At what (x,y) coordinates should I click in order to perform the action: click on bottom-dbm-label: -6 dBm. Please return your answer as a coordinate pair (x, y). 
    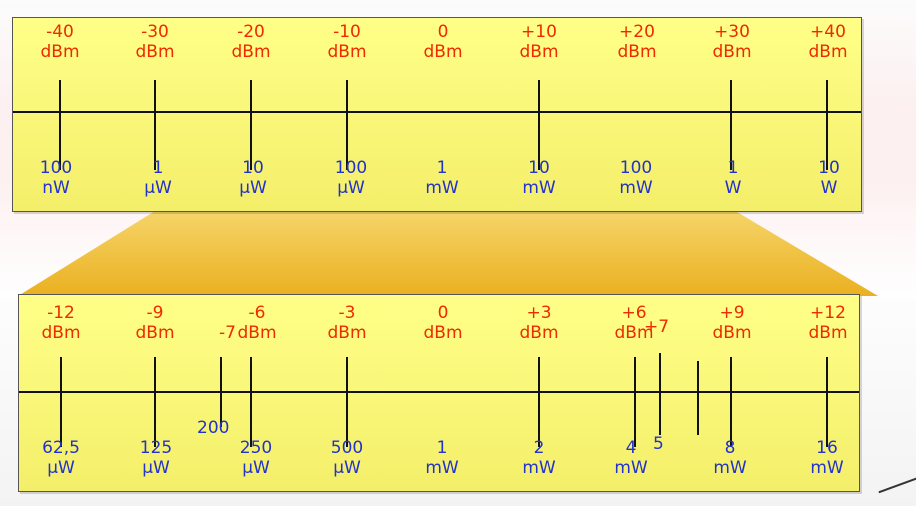
    Looking at the image, I should click on (257, 323).